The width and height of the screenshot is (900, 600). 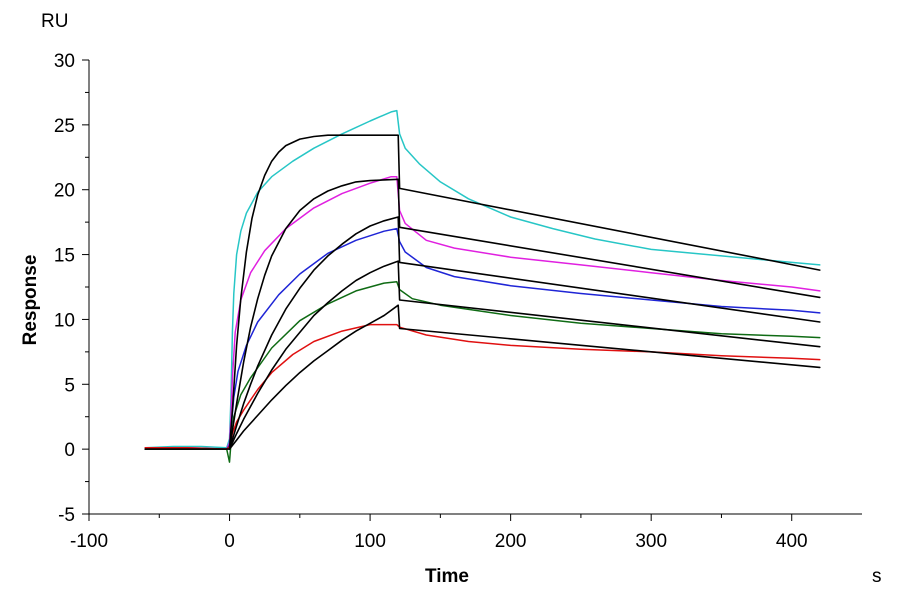 I want to click on y-unit-label: RU, so click(x=54, y=21).